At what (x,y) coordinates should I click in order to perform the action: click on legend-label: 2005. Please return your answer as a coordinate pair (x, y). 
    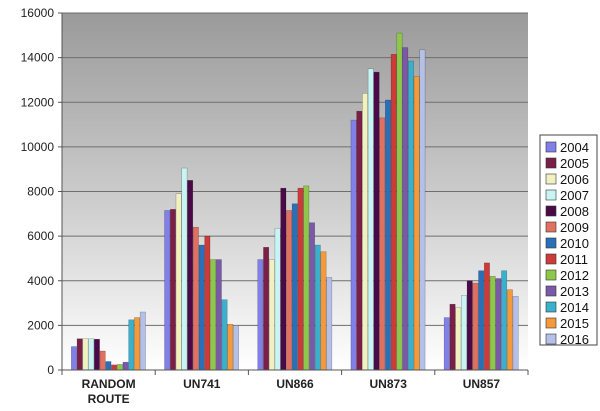
    Looking at the image, I should click on (574, 163).